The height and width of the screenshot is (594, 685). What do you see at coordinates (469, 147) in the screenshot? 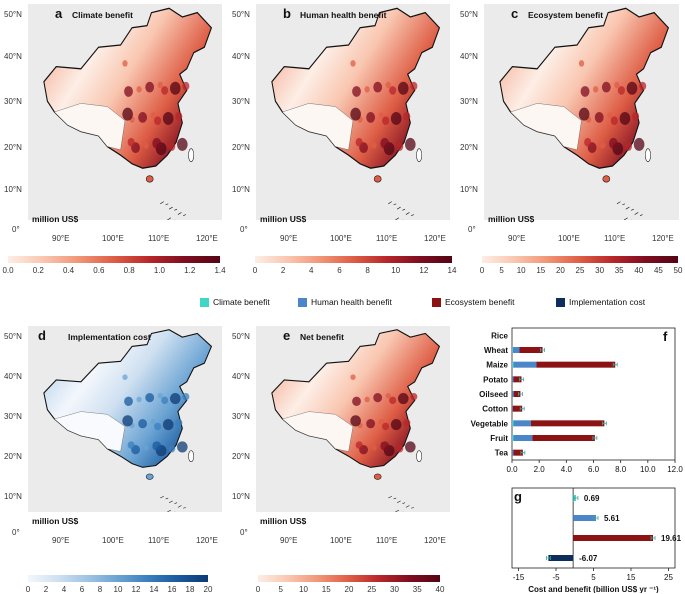
I see `lat-label: 20°N` at bounding box center [469, 147].